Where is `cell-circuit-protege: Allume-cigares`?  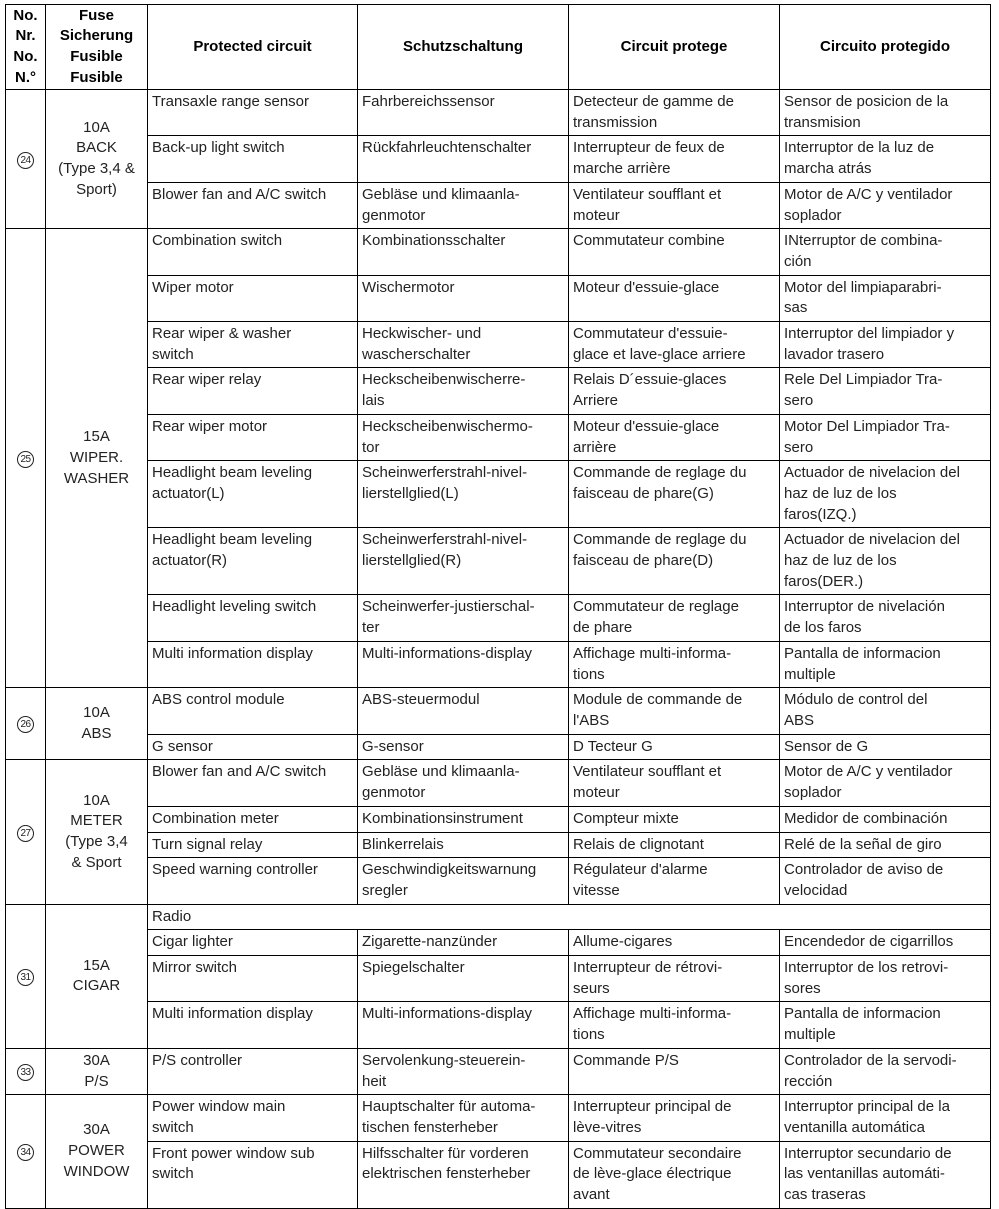 cell-circuit-protege: Allume-cigares is located at coordinates (674, 943).